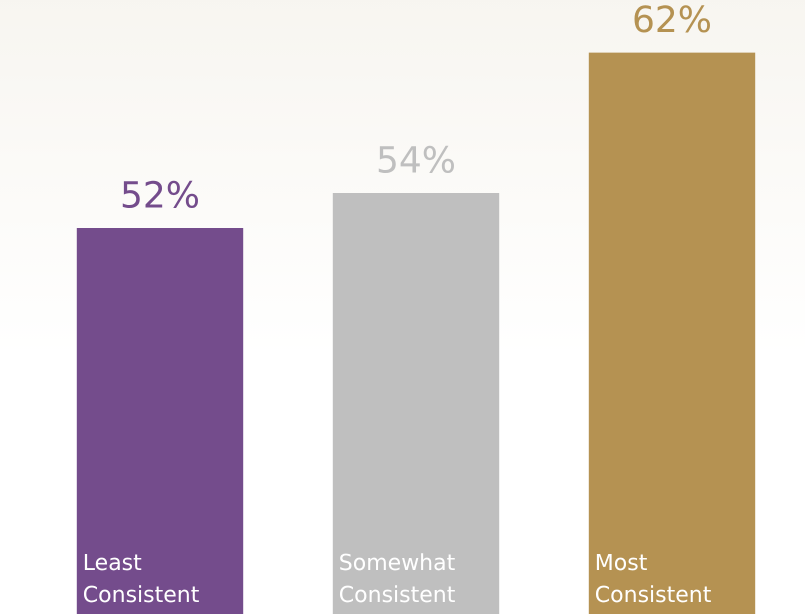 This screenshot has height=614, width=805. Describe the element at coordinates (160, 195) in the screenshot. I see `data-label: 52%` at that location.